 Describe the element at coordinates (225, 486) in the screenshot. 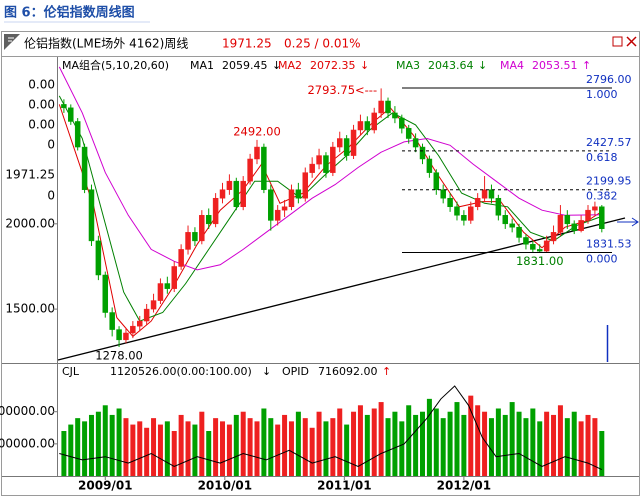

I see `x-tick-label: 2010/01` at that location.